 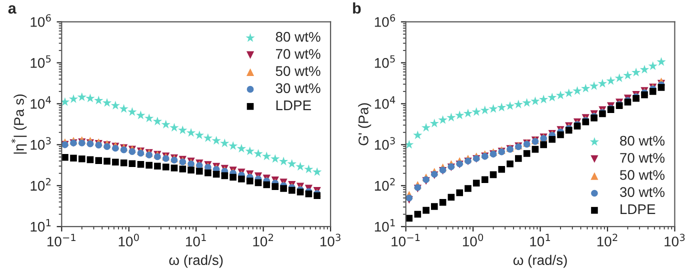 I want to click on y-tick-label: 10$^{5}$, so click(x=384, y=61).